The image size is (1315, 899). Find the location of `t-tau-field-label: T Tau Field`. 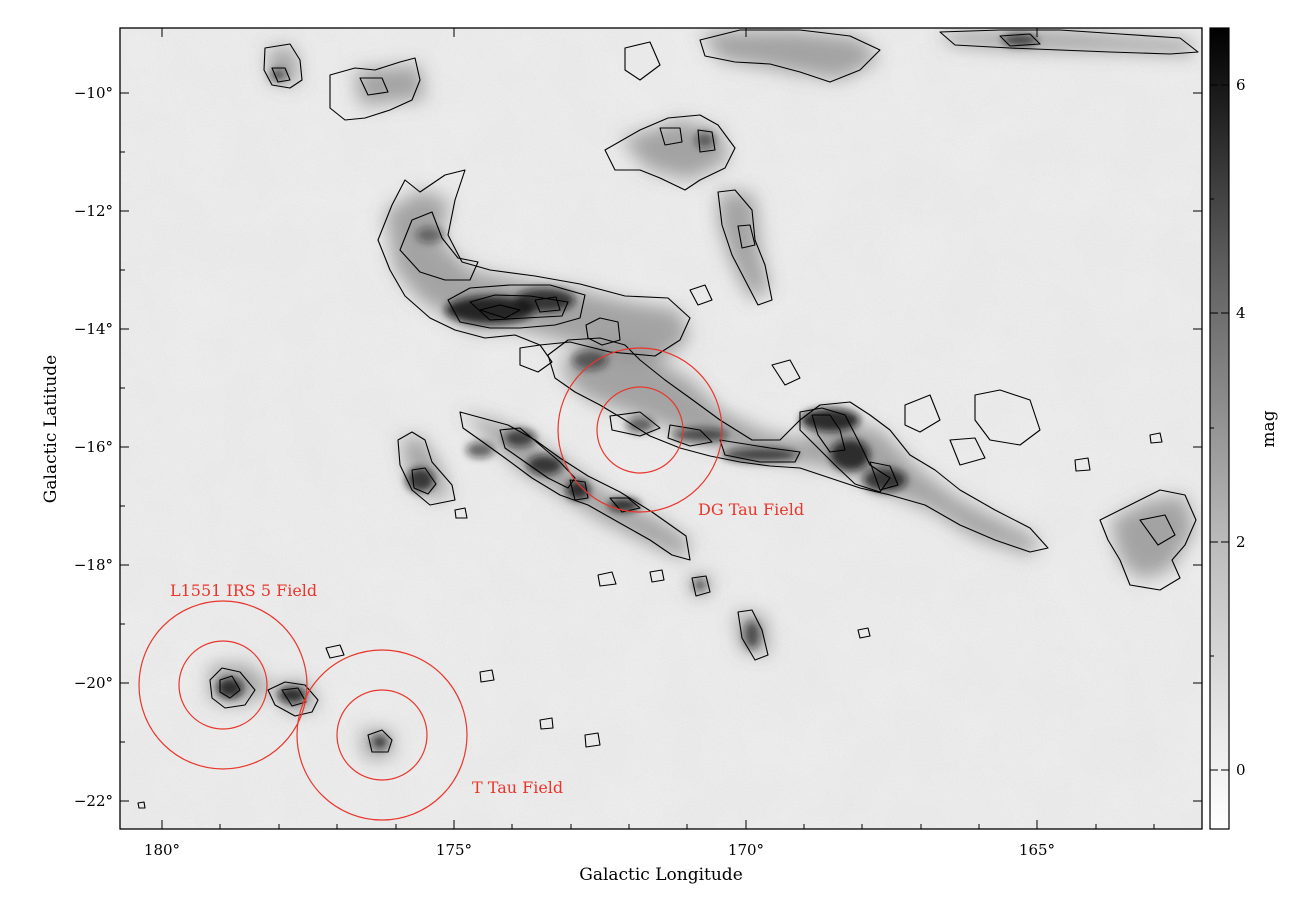

t-tau-field-label: T Tau Field is located at coordinates (517, 787).